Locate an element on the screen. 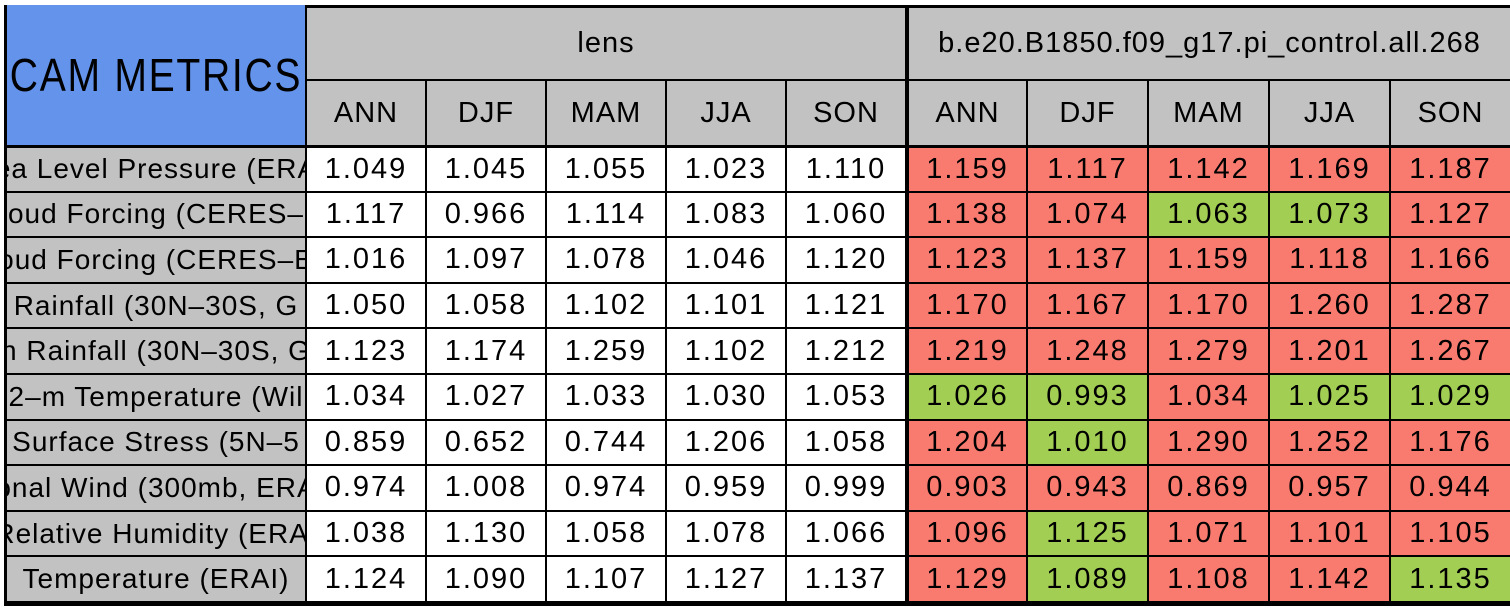 The width and height of the screenshot is (1510, 611). metric-label: oud Forcing (CERES– is located at coordinates (154, 213).